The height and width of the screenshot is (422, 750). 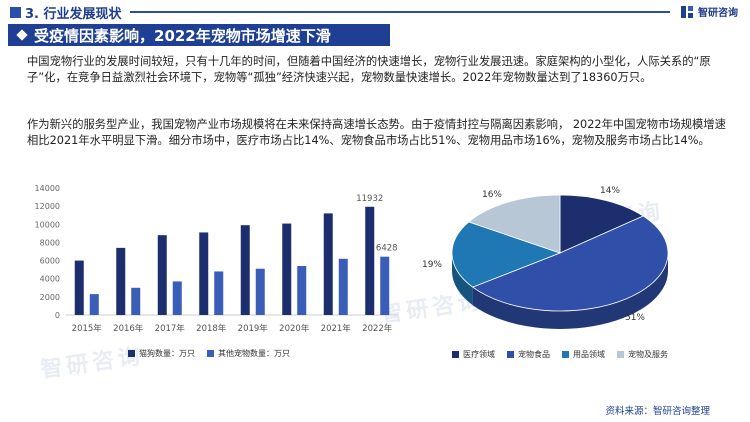 What do you see at coordinates (534, 354) in the screenshot?
I see `legend-label: 宠物食品` at bounding box center [534, 354].